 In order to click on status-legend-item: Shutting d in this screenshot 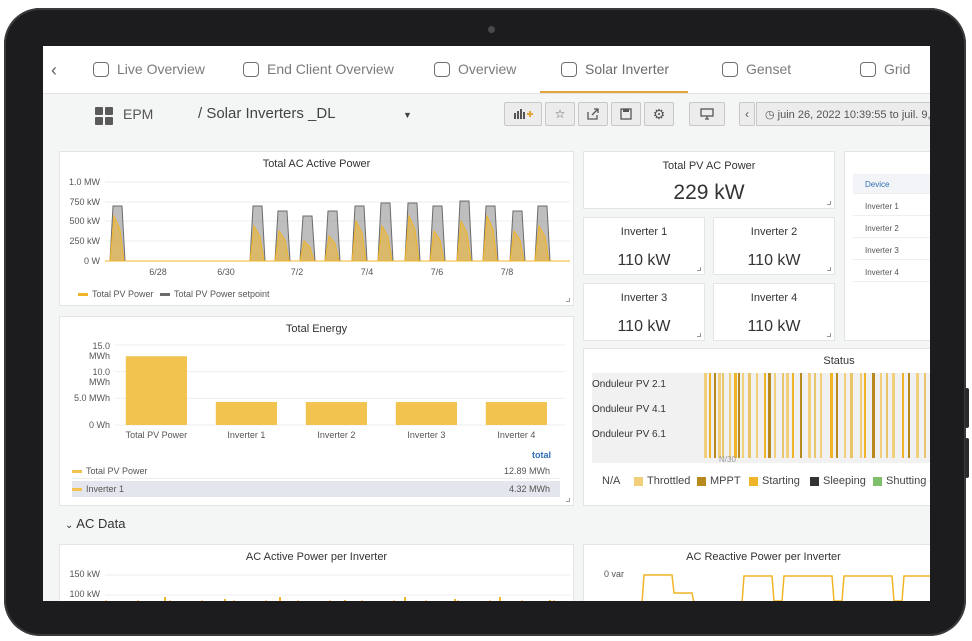, I will do `click(901, 481)`.